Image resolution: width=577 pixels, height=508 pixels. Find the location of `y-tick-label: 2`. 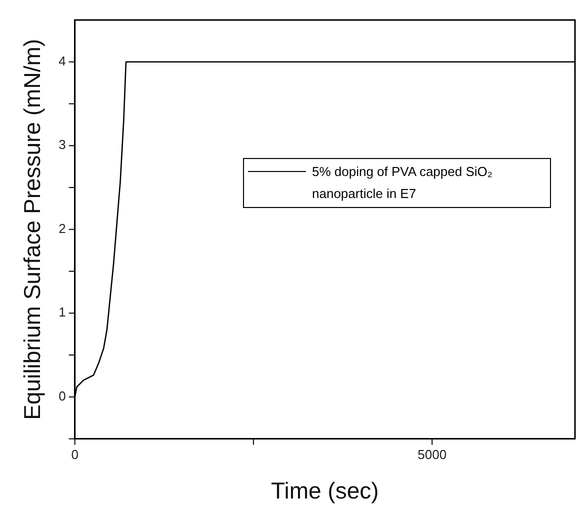

y-tick-label: 2 is located at coordinates (62, 228).